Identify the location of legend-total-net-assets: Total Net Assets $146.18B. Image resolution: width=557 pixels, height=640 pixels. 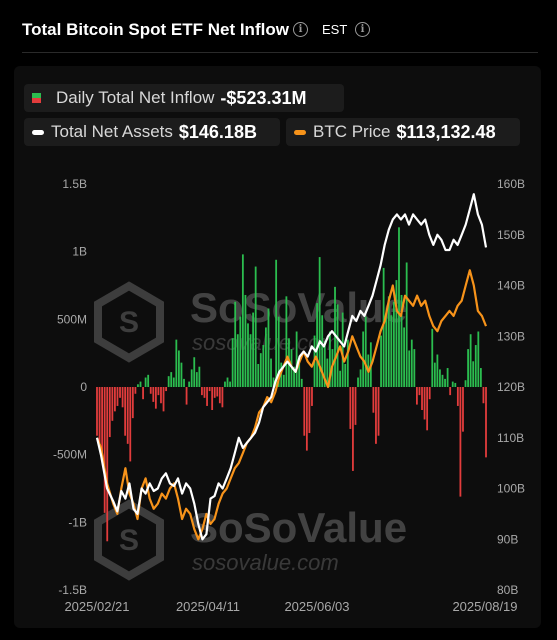
(152, 132).